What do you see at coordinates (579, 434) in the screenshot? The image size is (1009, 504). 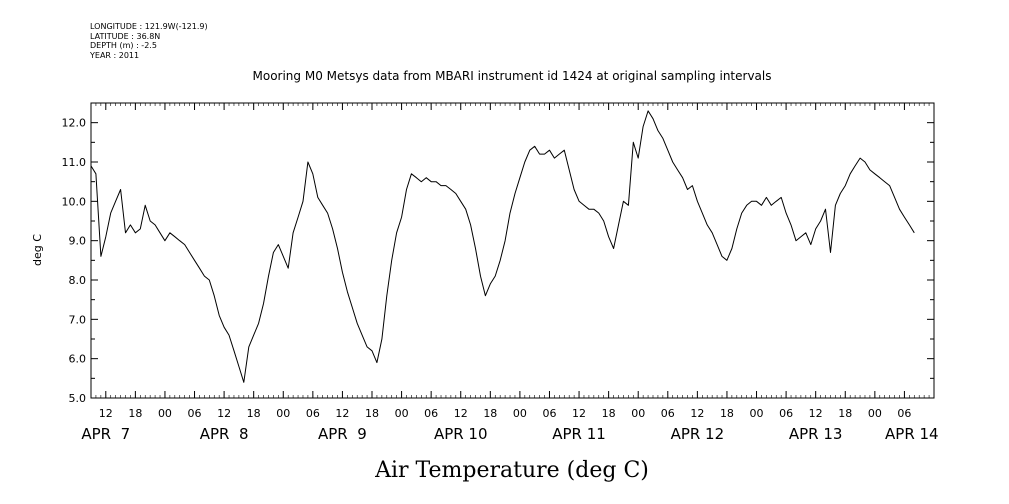 I see `x-day-label: APR 11` at bounding box center [579, 434].